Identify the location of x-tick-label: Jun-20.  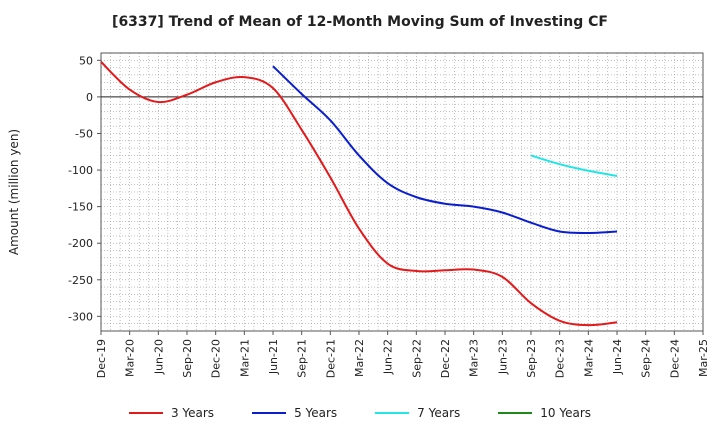
(158, 357).